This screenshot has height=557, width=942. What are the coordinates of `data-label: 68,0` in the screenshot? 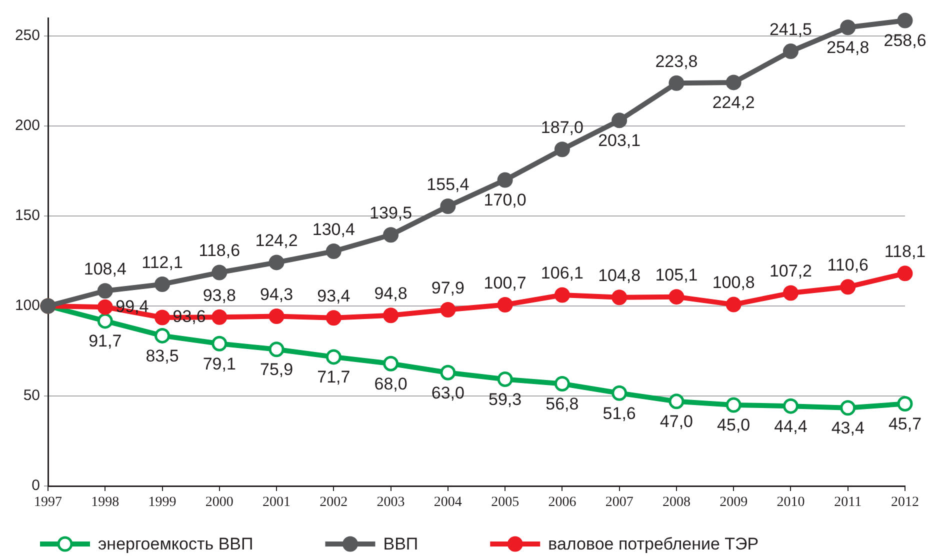 It's located at (391, 384).